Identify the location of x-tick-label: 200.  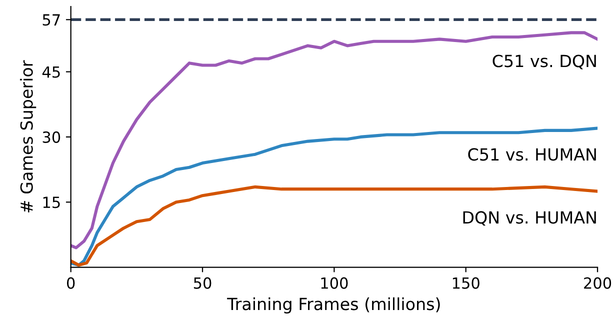
(598, 283).